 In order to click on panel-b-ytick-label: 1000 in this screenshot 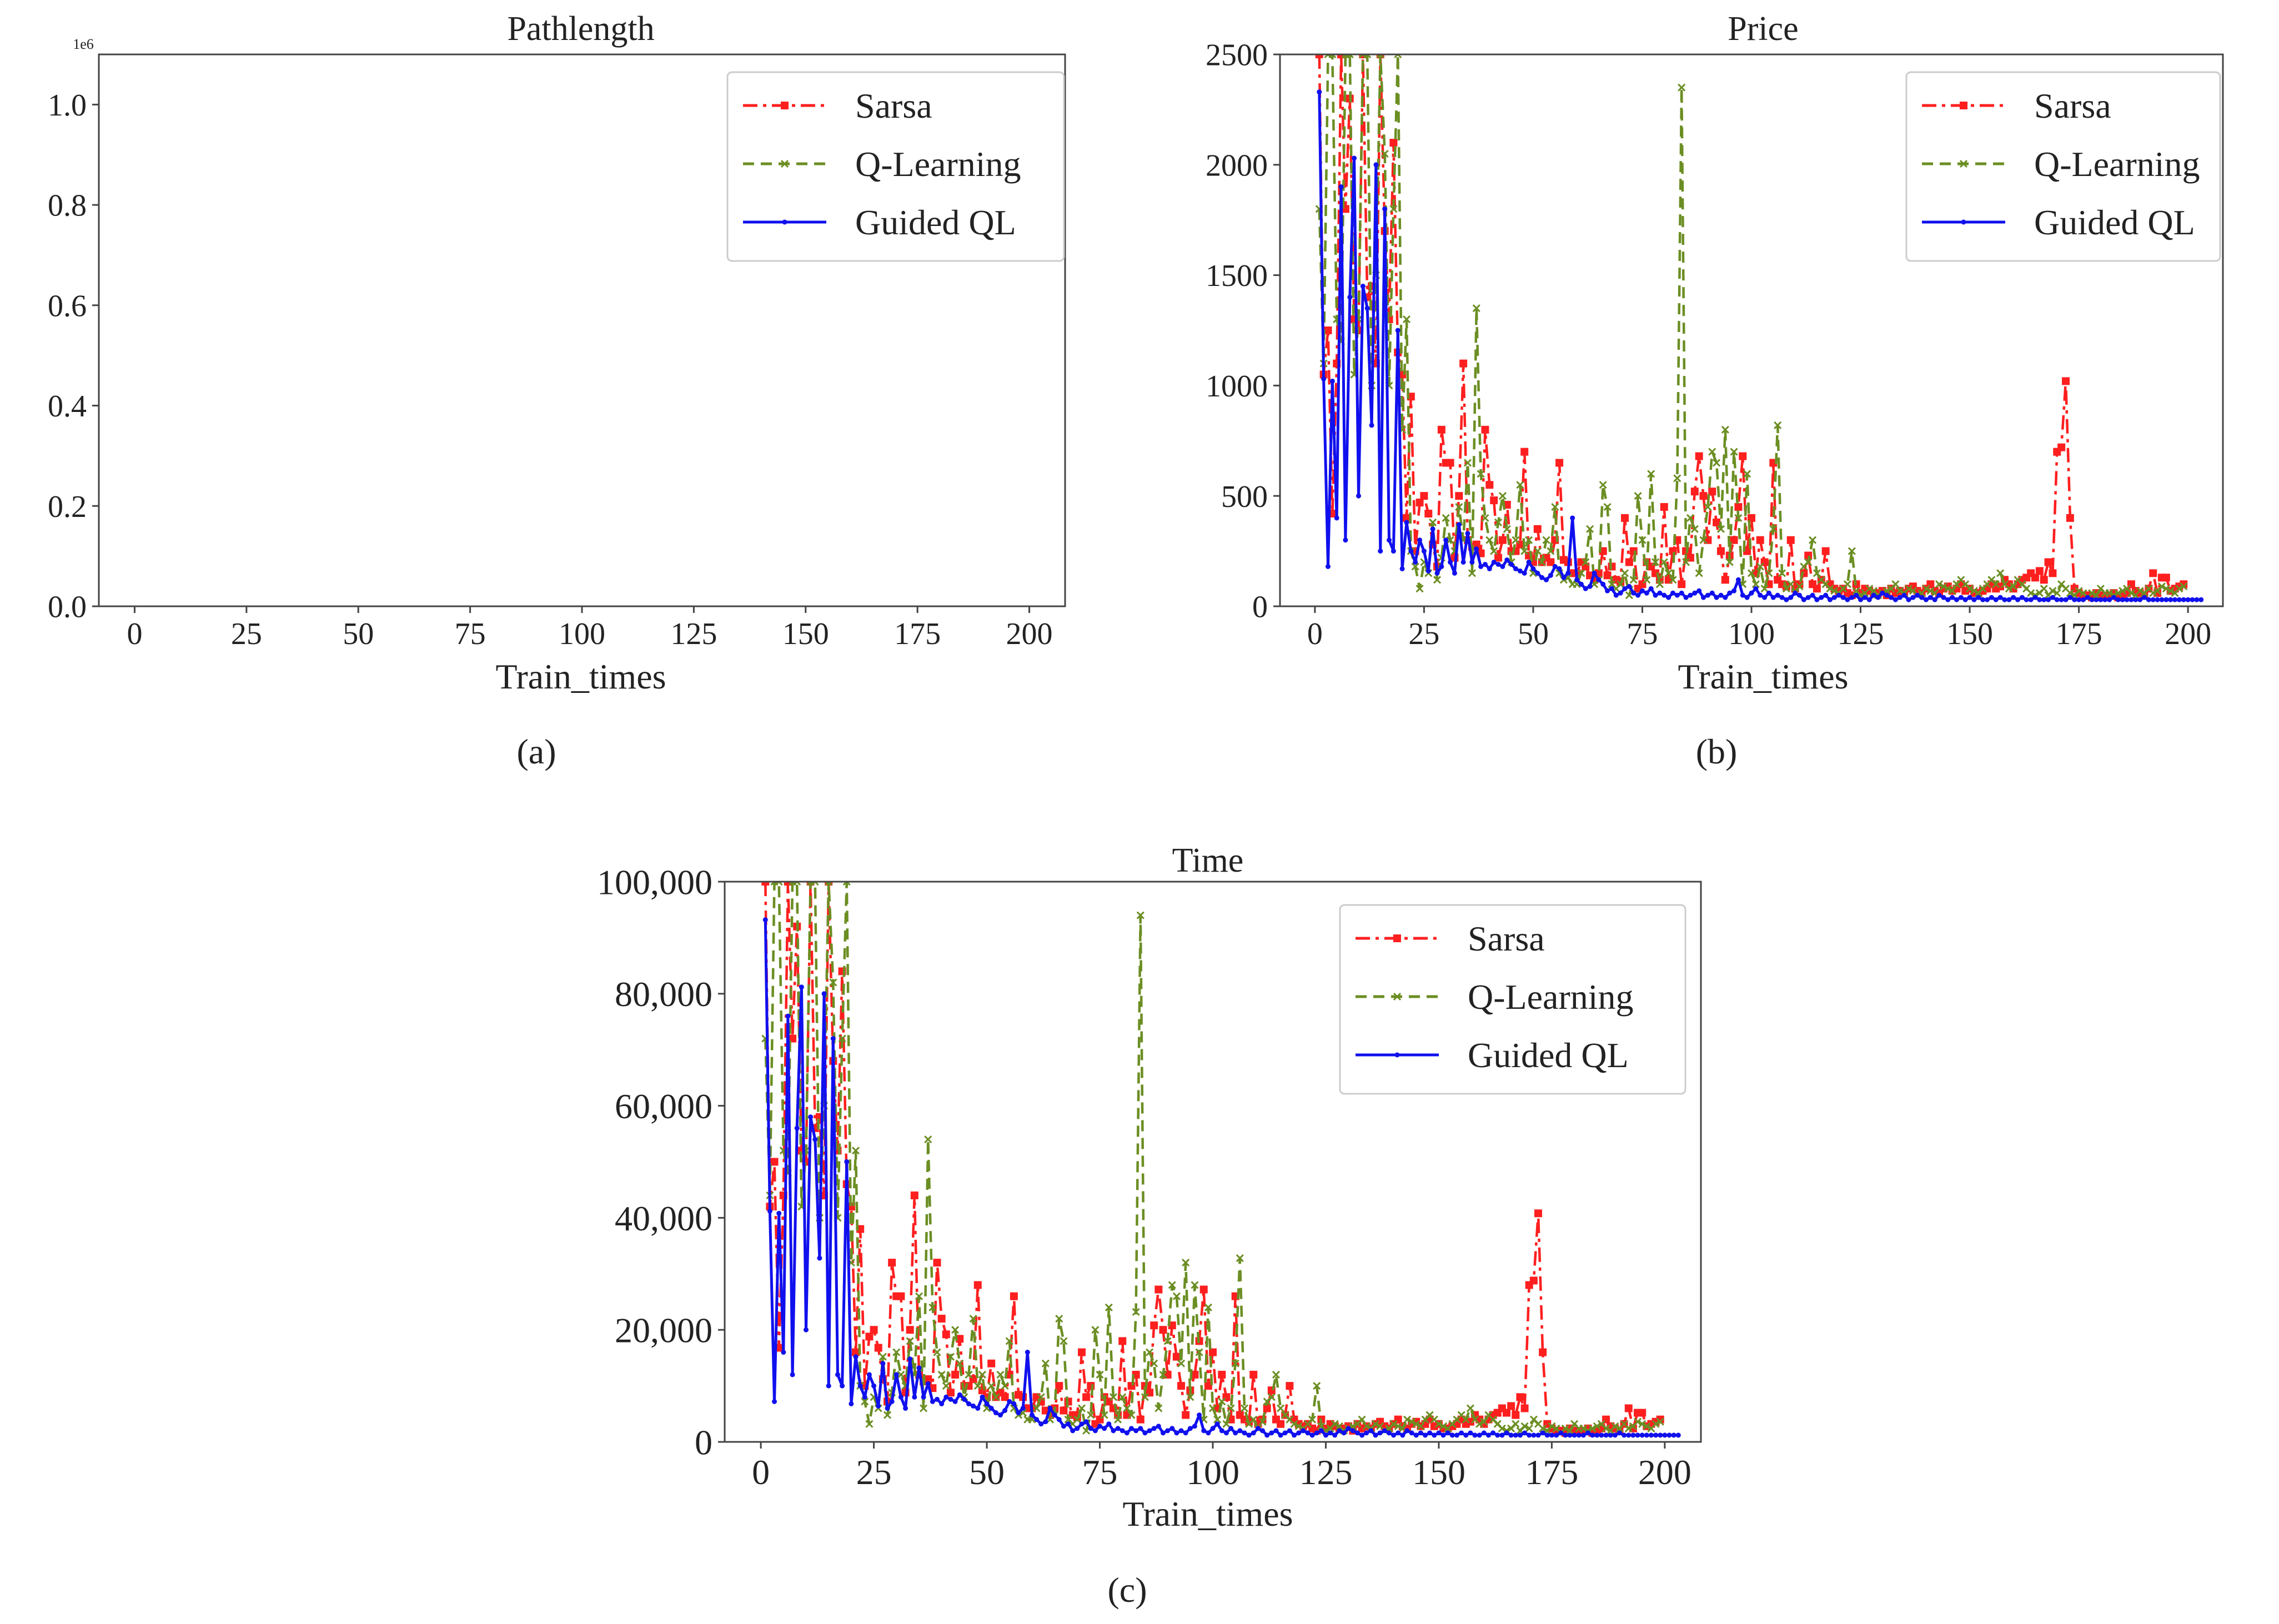, I will do `click(1237, 386)`.